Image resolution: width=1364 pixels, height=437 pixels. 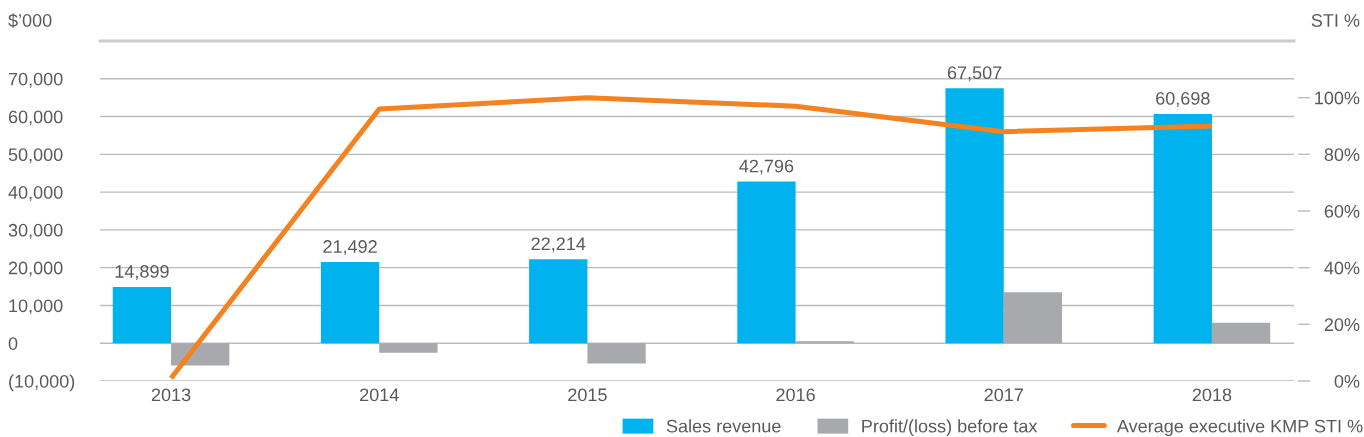 What do you see at coordinates (1342, 155) in the screenshot?
I see `y2-tick-label: 80%` at bounding box center [1342, 155].